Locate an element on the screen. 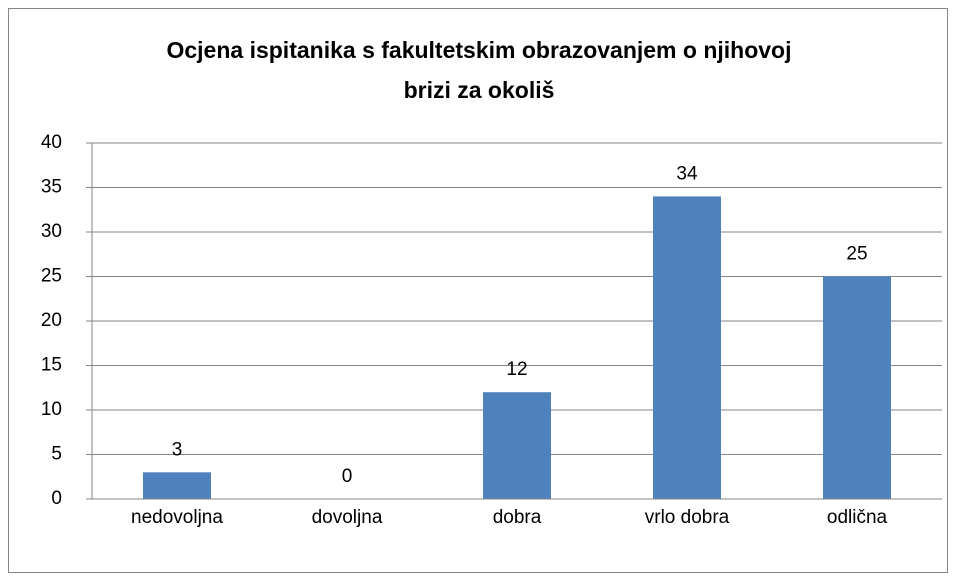  x-tick-label: odlična is located at coordinates (857, 517).